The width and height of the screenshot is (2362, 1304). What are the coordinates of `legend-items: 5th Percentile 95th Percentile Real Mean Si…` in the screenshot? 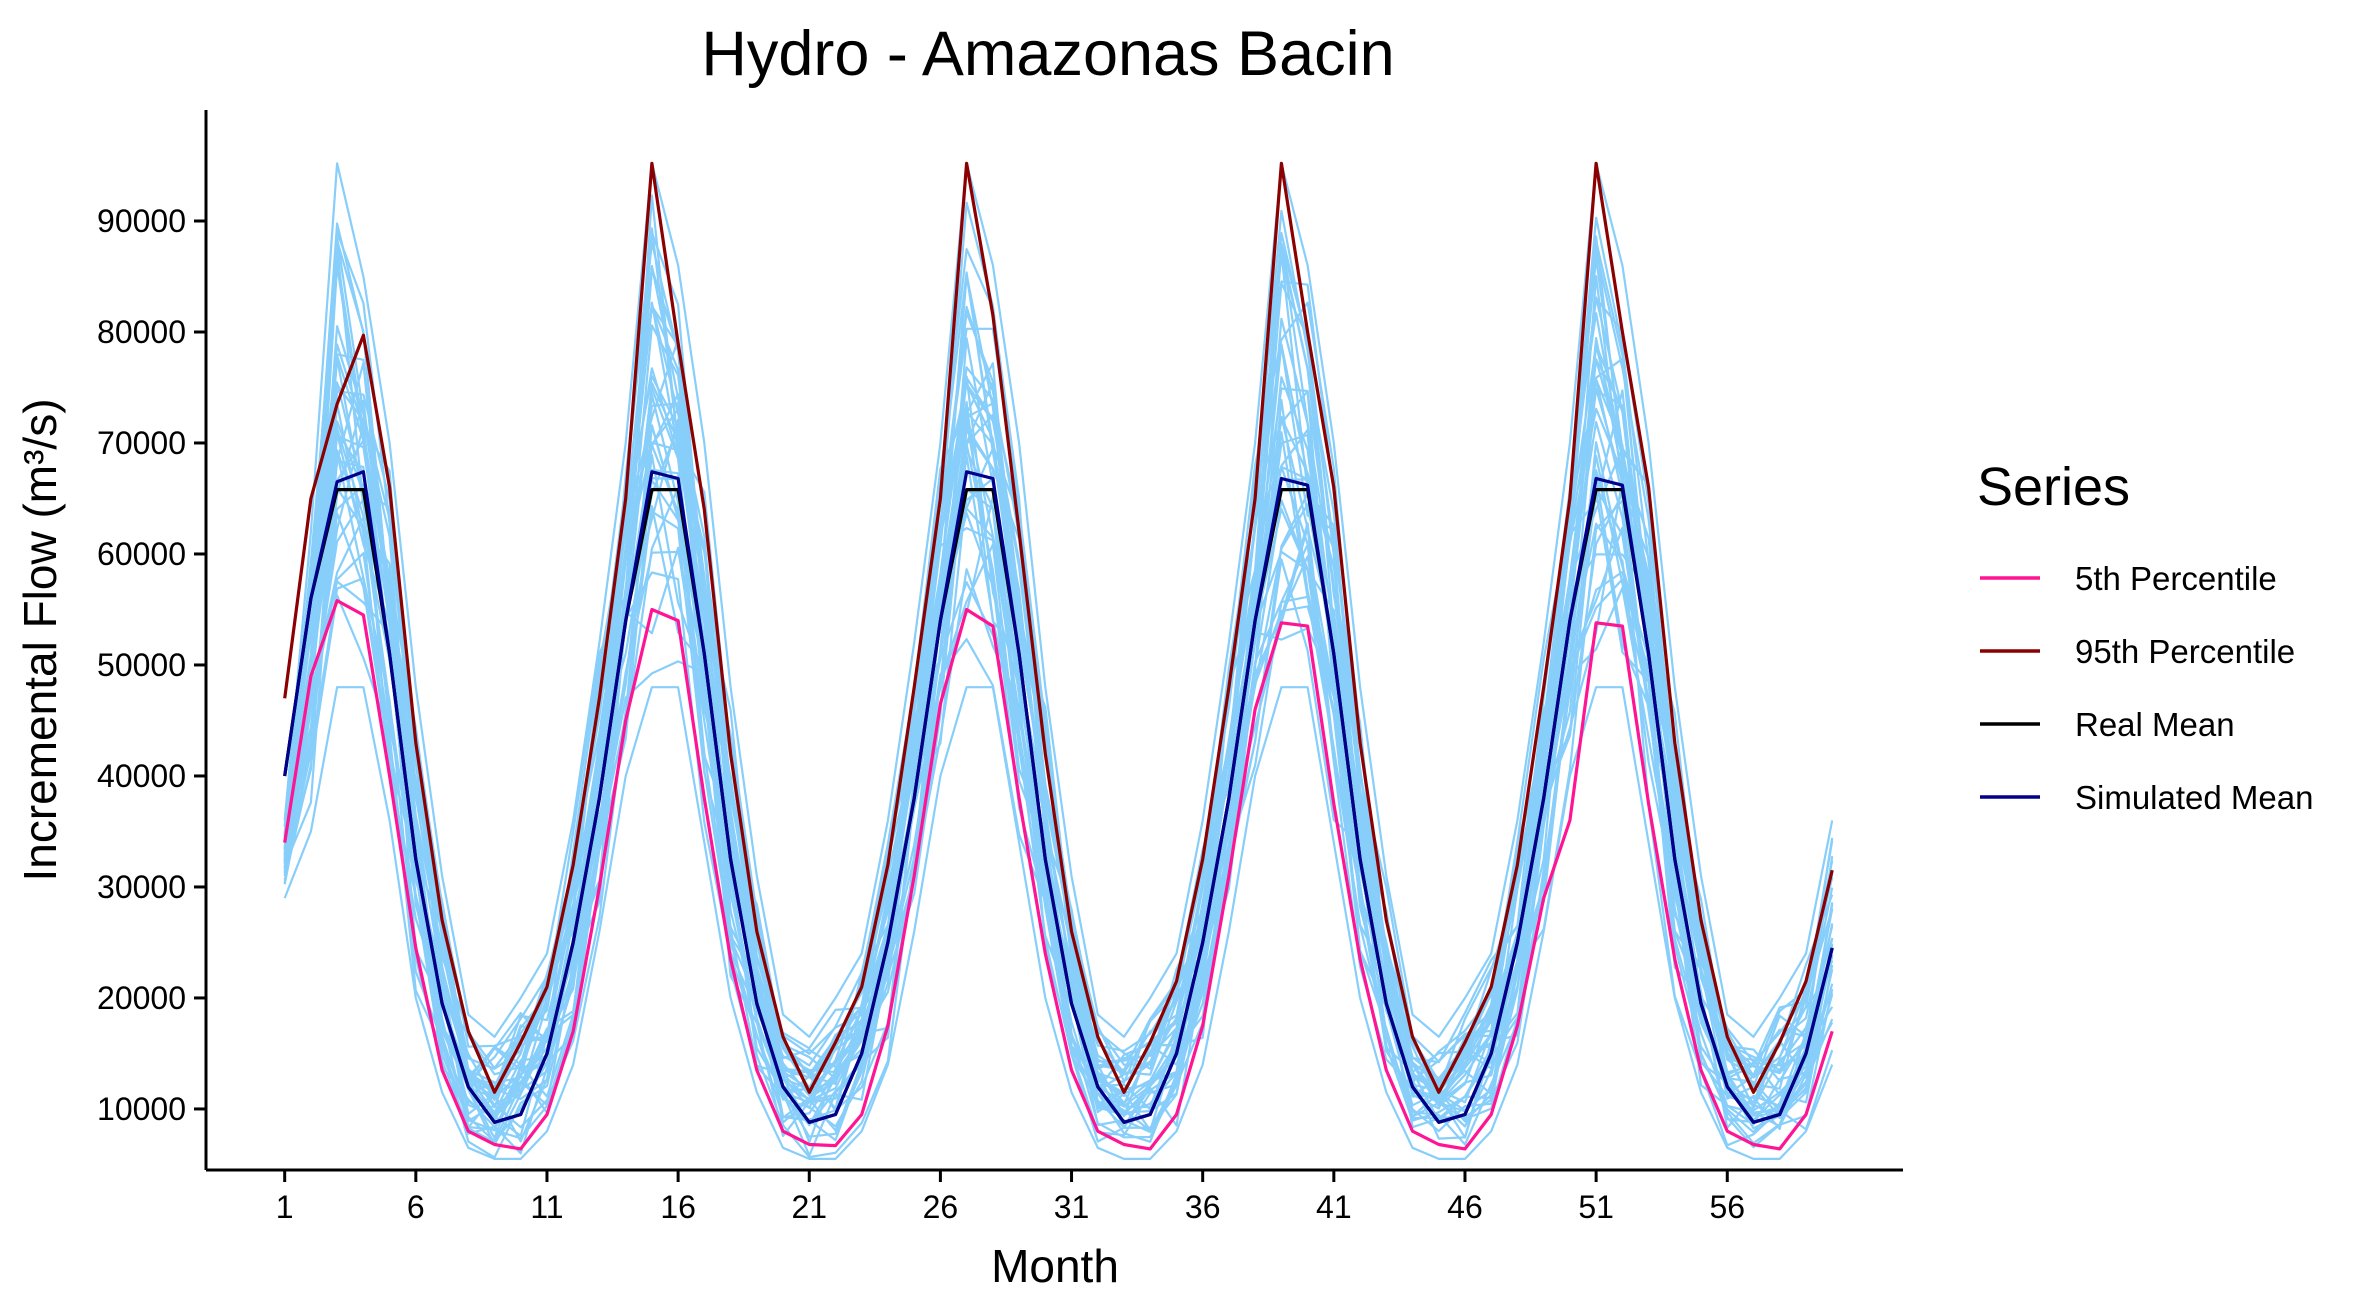 It's located at (2146, 688).